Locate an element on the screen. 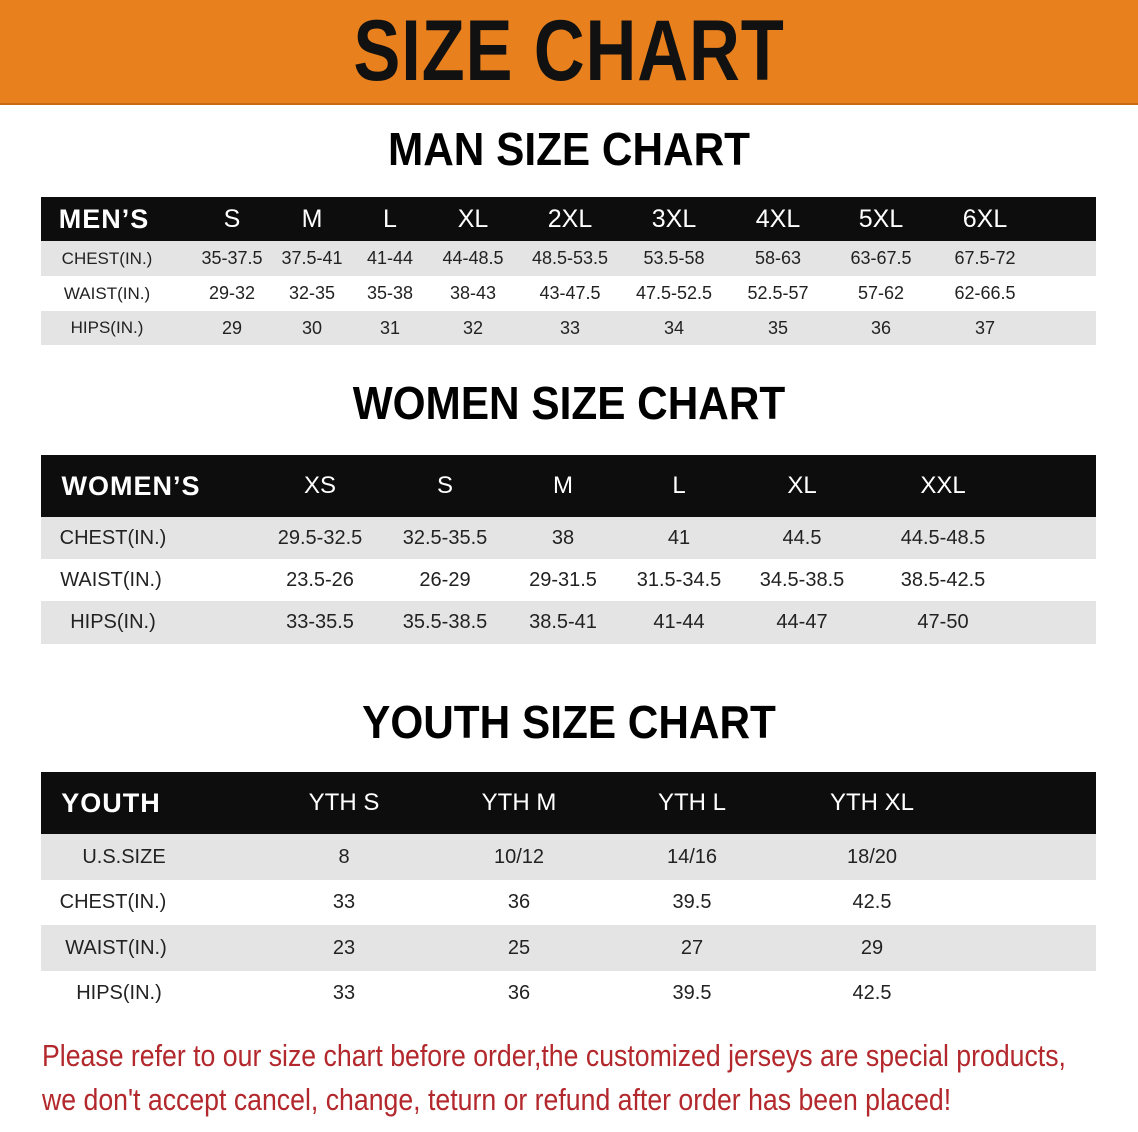 The image size is (1138, 1132). measurement-cell: 38 is located at coordinates (563, 537).